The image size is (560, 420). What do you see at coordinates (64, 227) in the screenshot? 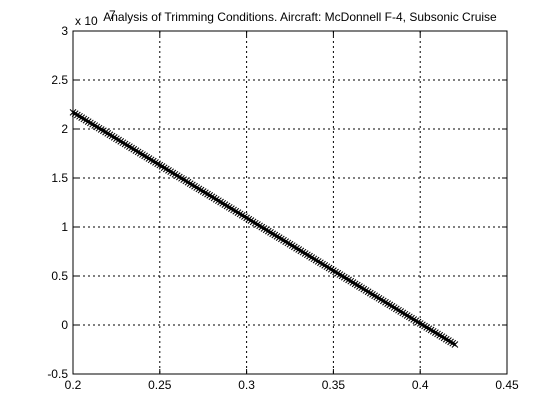
I see `y-tick-label: 1` at bounding box center [64, 227].